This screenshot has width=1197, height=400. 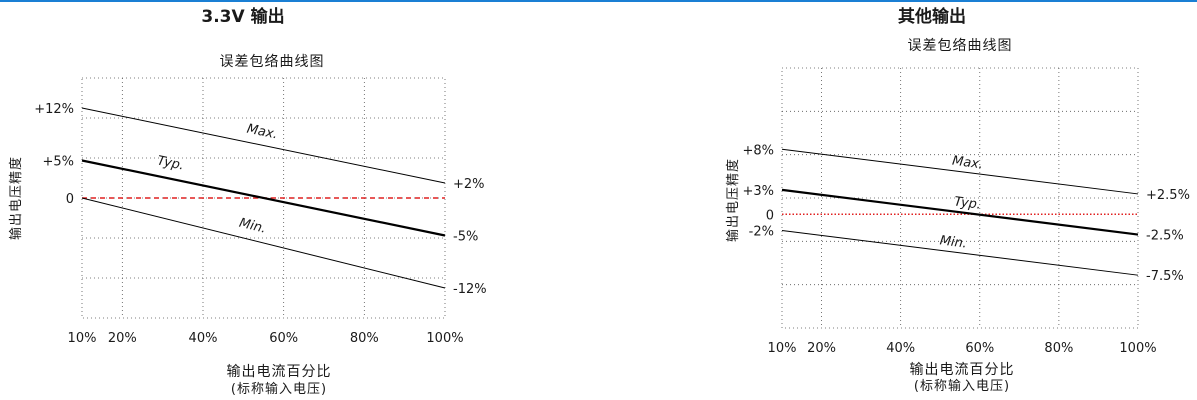 I want to click on chart1-x-tick-label: 80%, so click(x=364, y=338).